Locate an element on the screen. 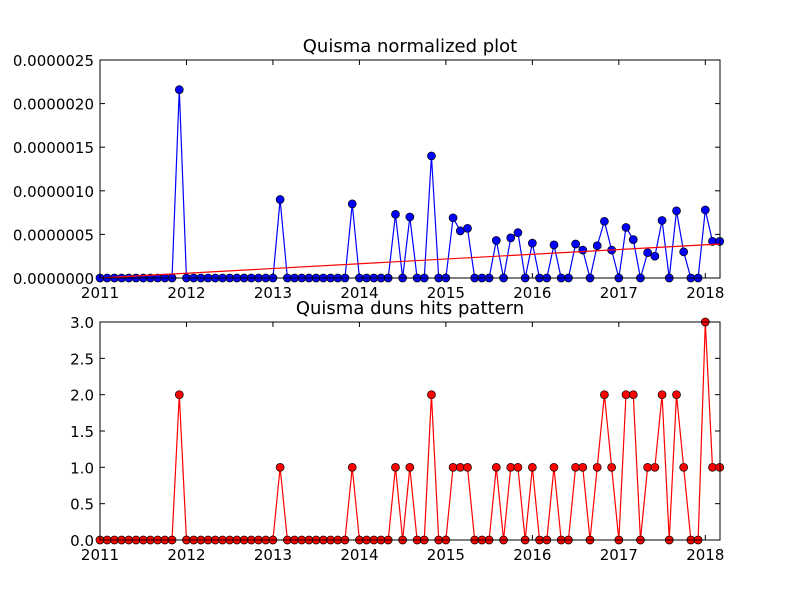 The width and height of the screenshot is (800, 600). plot1-title: Quisma normalized plot is located at coordinates (410, 46).